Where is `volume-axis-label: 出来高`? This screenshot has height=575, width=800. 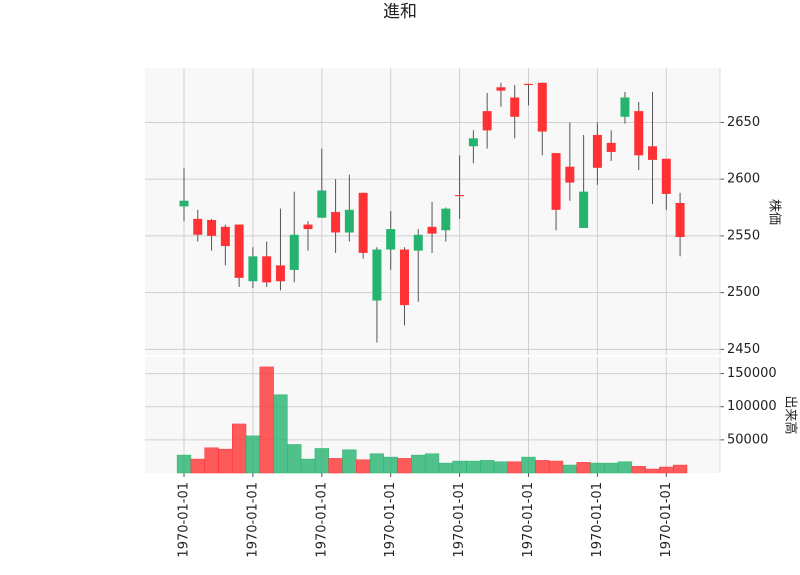
volume-axis-label: 出来高 is located at coordinates (791, 414).